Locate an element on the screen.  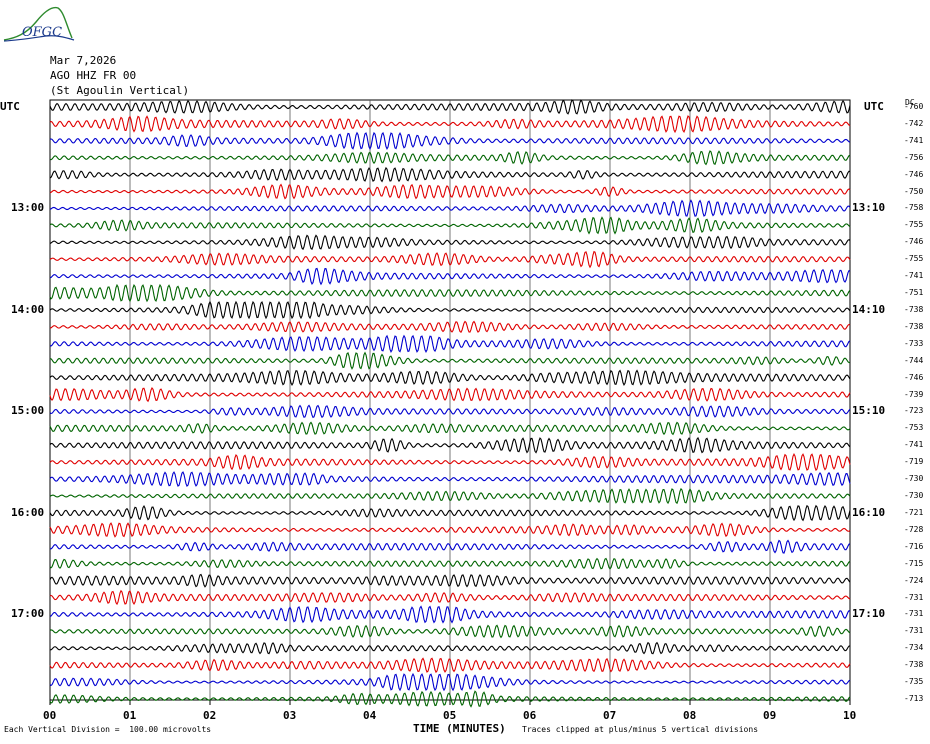
x-tick-label: 02 is located at coordinates (210, 715).